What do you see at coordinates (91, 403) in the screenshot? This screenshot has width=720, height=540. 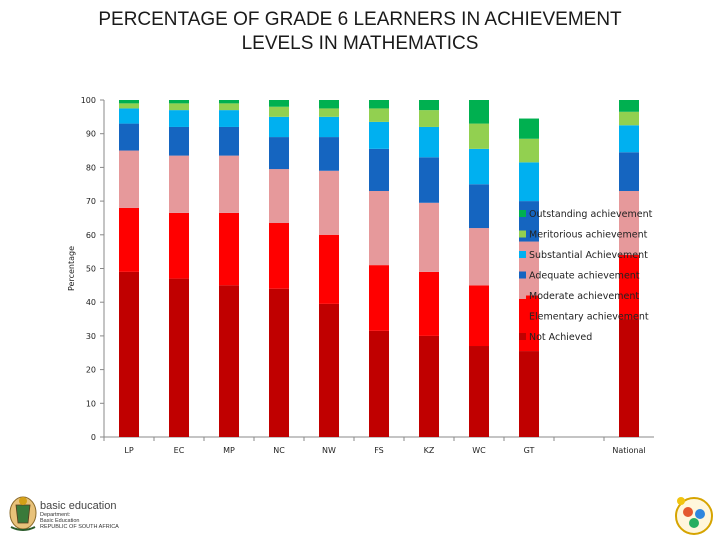 I see `y-tick-label: 10` at bounding box center [91, 403].